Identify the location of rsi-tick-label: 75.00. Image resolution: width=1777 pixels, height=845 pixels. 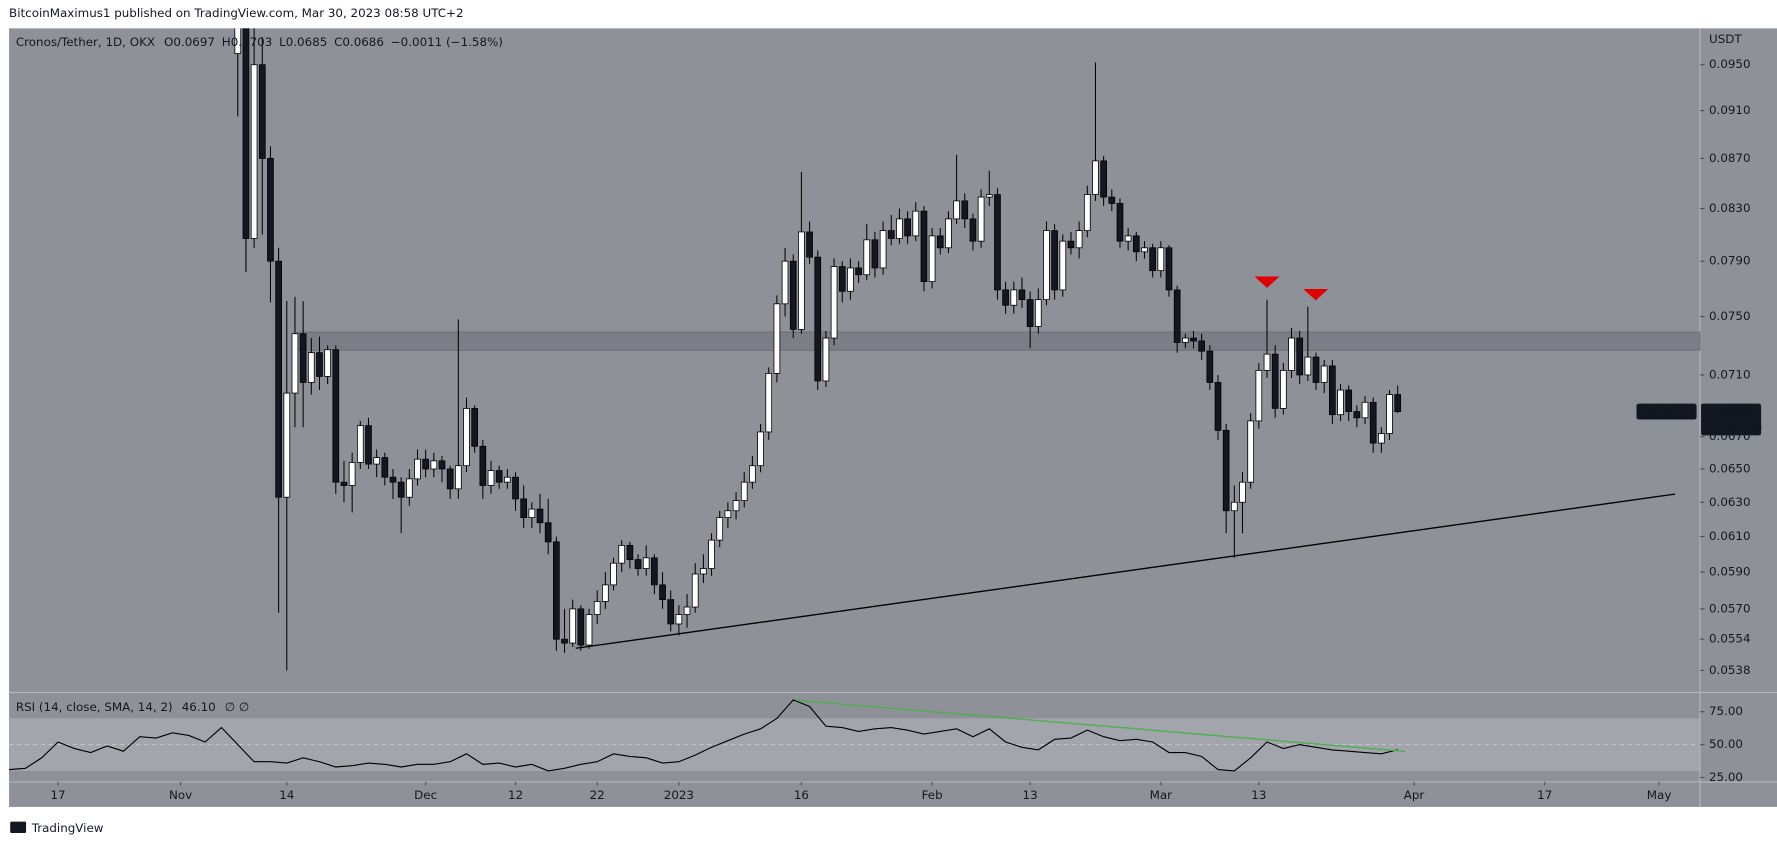
(1726, 711).